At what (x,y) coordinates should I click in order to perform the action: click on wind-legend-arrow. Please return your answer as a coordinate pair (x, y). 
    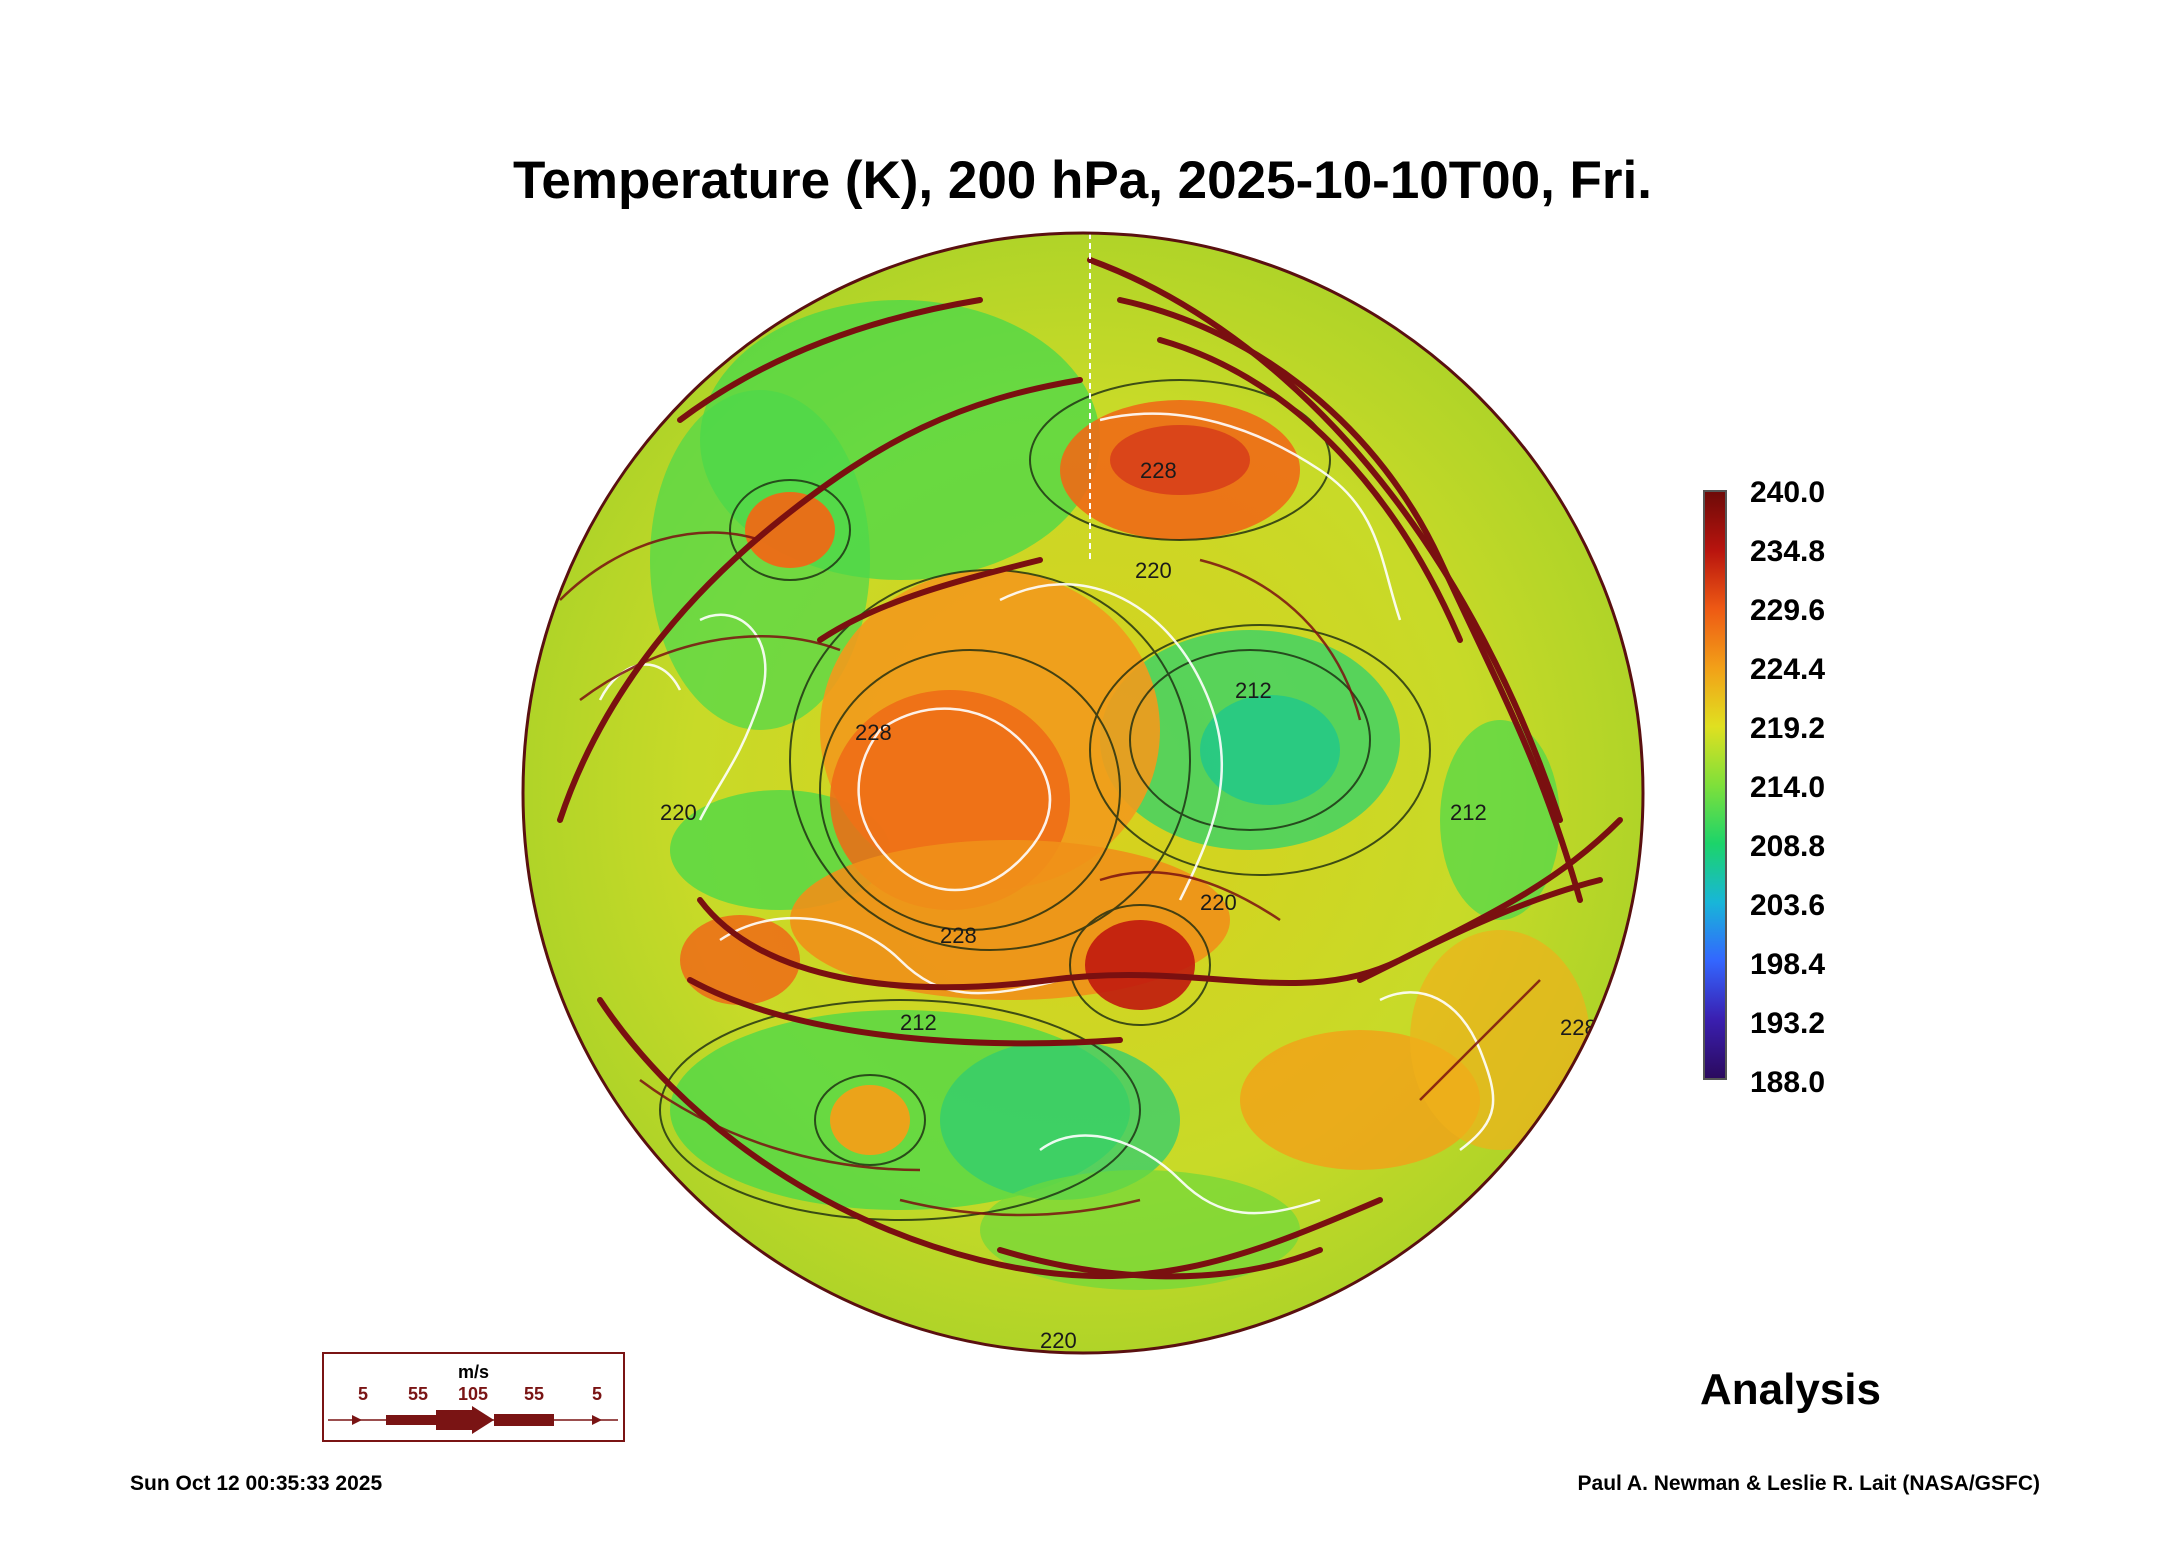
    Looking at the image, I should click on (473, 1420).